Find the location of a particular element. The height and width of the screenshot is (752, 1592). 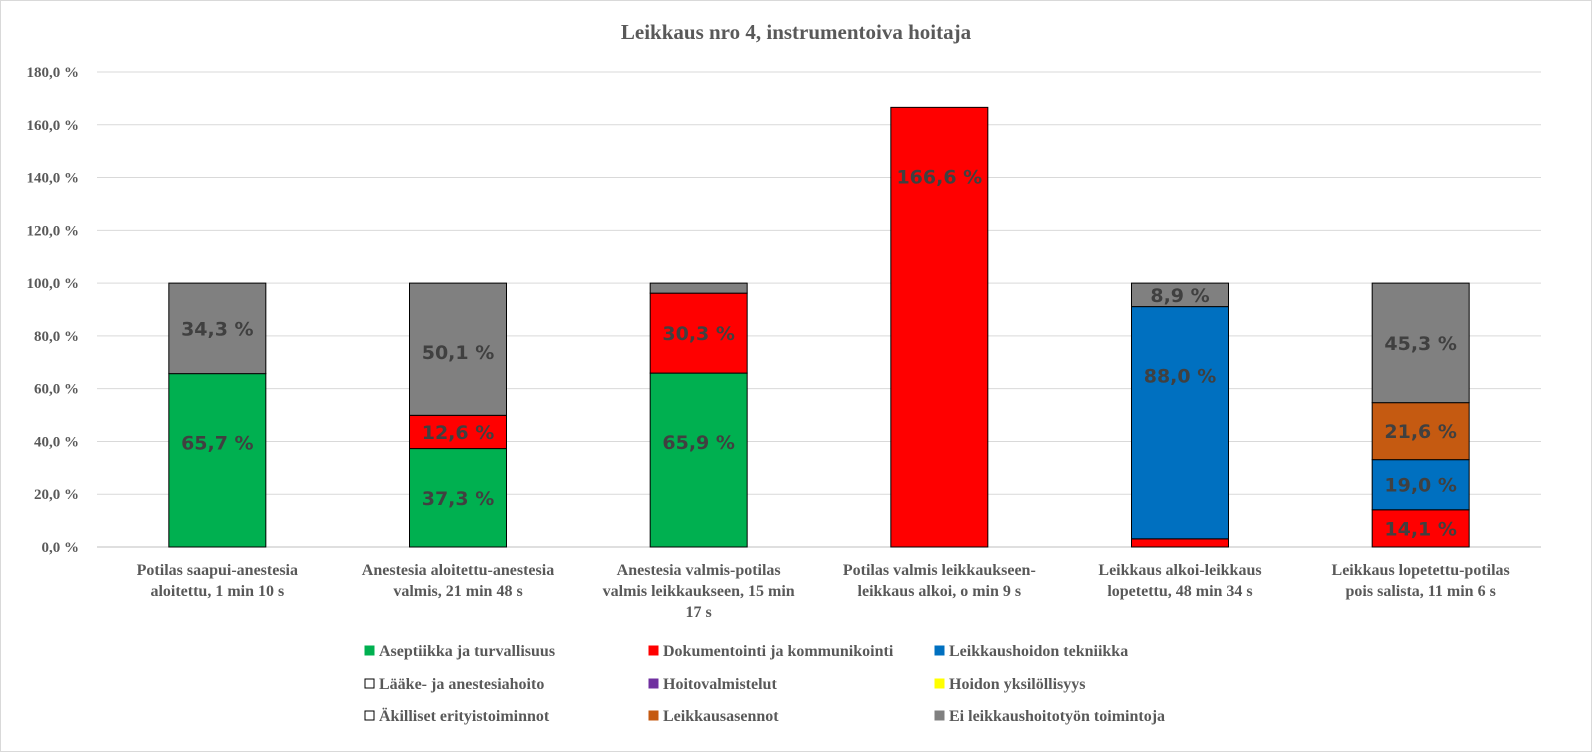

legend-label: Lääke- ja anestesiahoito is located at coordinates (461, 684).